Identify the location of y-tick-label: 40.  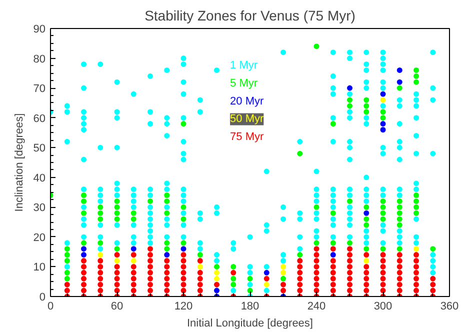
(39, 178).